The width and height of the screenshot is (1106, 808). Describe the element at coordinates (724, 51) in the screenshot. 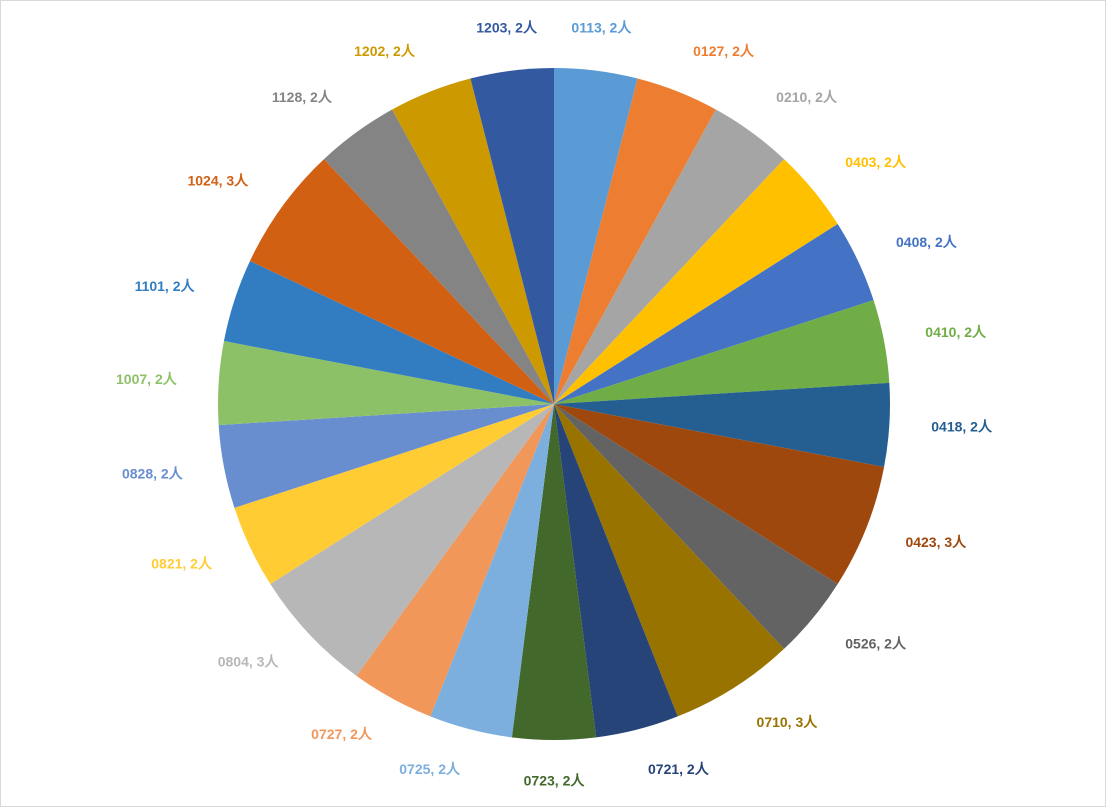

I see `data-label-0127: 0127, 2人` at that location.